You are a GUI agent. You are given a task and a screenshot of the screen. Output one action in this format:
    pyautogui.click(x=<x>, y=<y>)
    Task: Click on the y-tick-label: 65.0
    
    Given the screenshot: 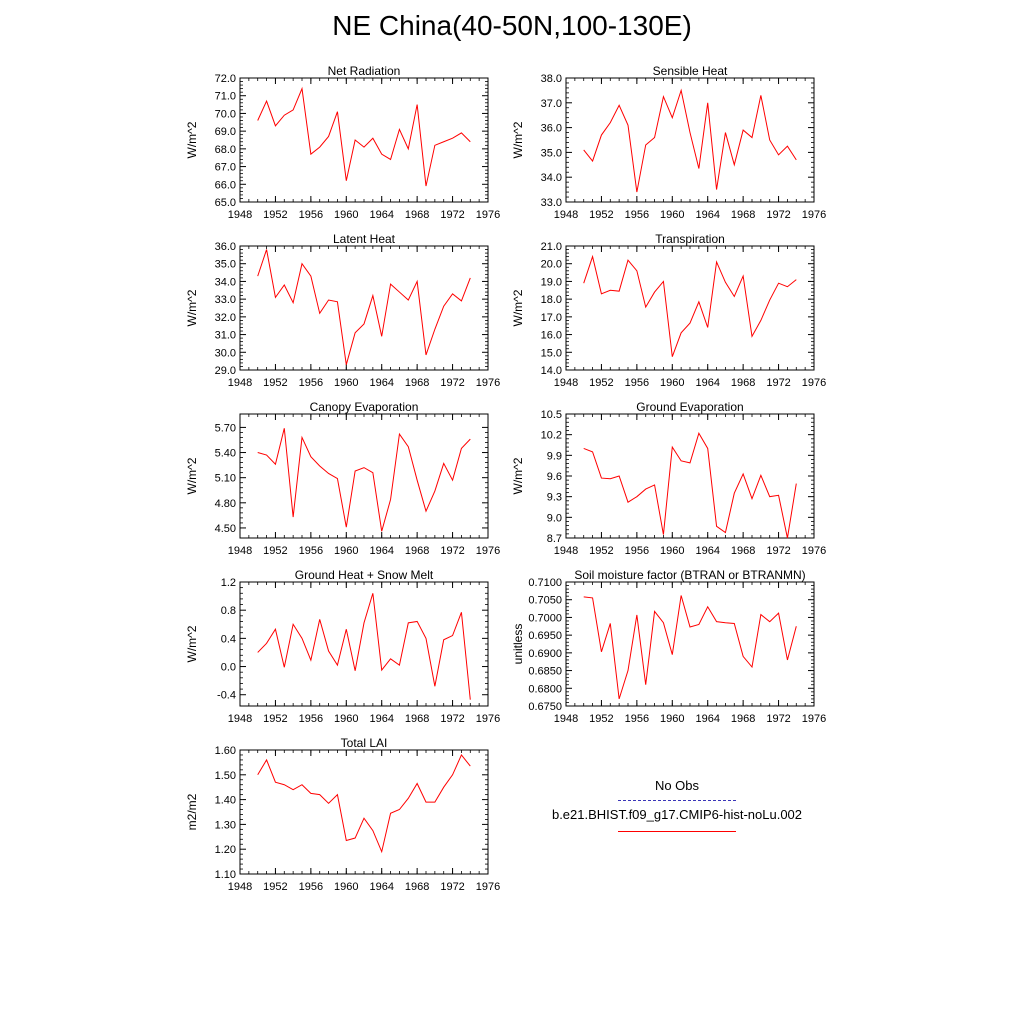 What is the action you would take?
    pyautogui.click(x=225, y=203)
    